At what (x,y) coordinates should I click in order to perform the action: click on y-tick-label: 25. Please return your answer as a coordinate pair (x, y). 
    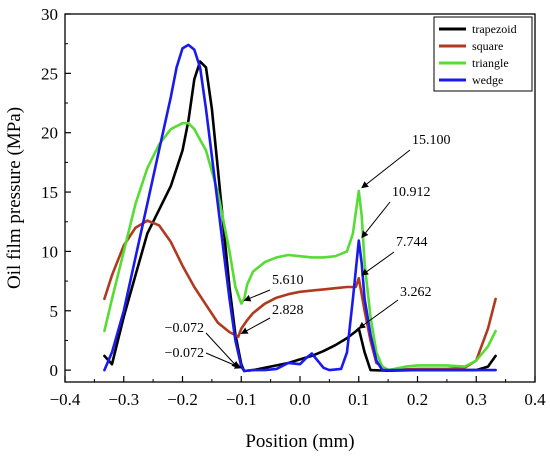
    Looking at the image, I should click on (49, 73).